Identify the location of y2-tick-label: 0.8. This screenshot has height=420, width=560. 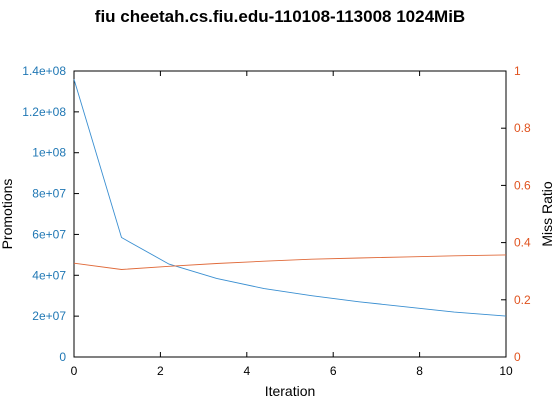
(522, 128).